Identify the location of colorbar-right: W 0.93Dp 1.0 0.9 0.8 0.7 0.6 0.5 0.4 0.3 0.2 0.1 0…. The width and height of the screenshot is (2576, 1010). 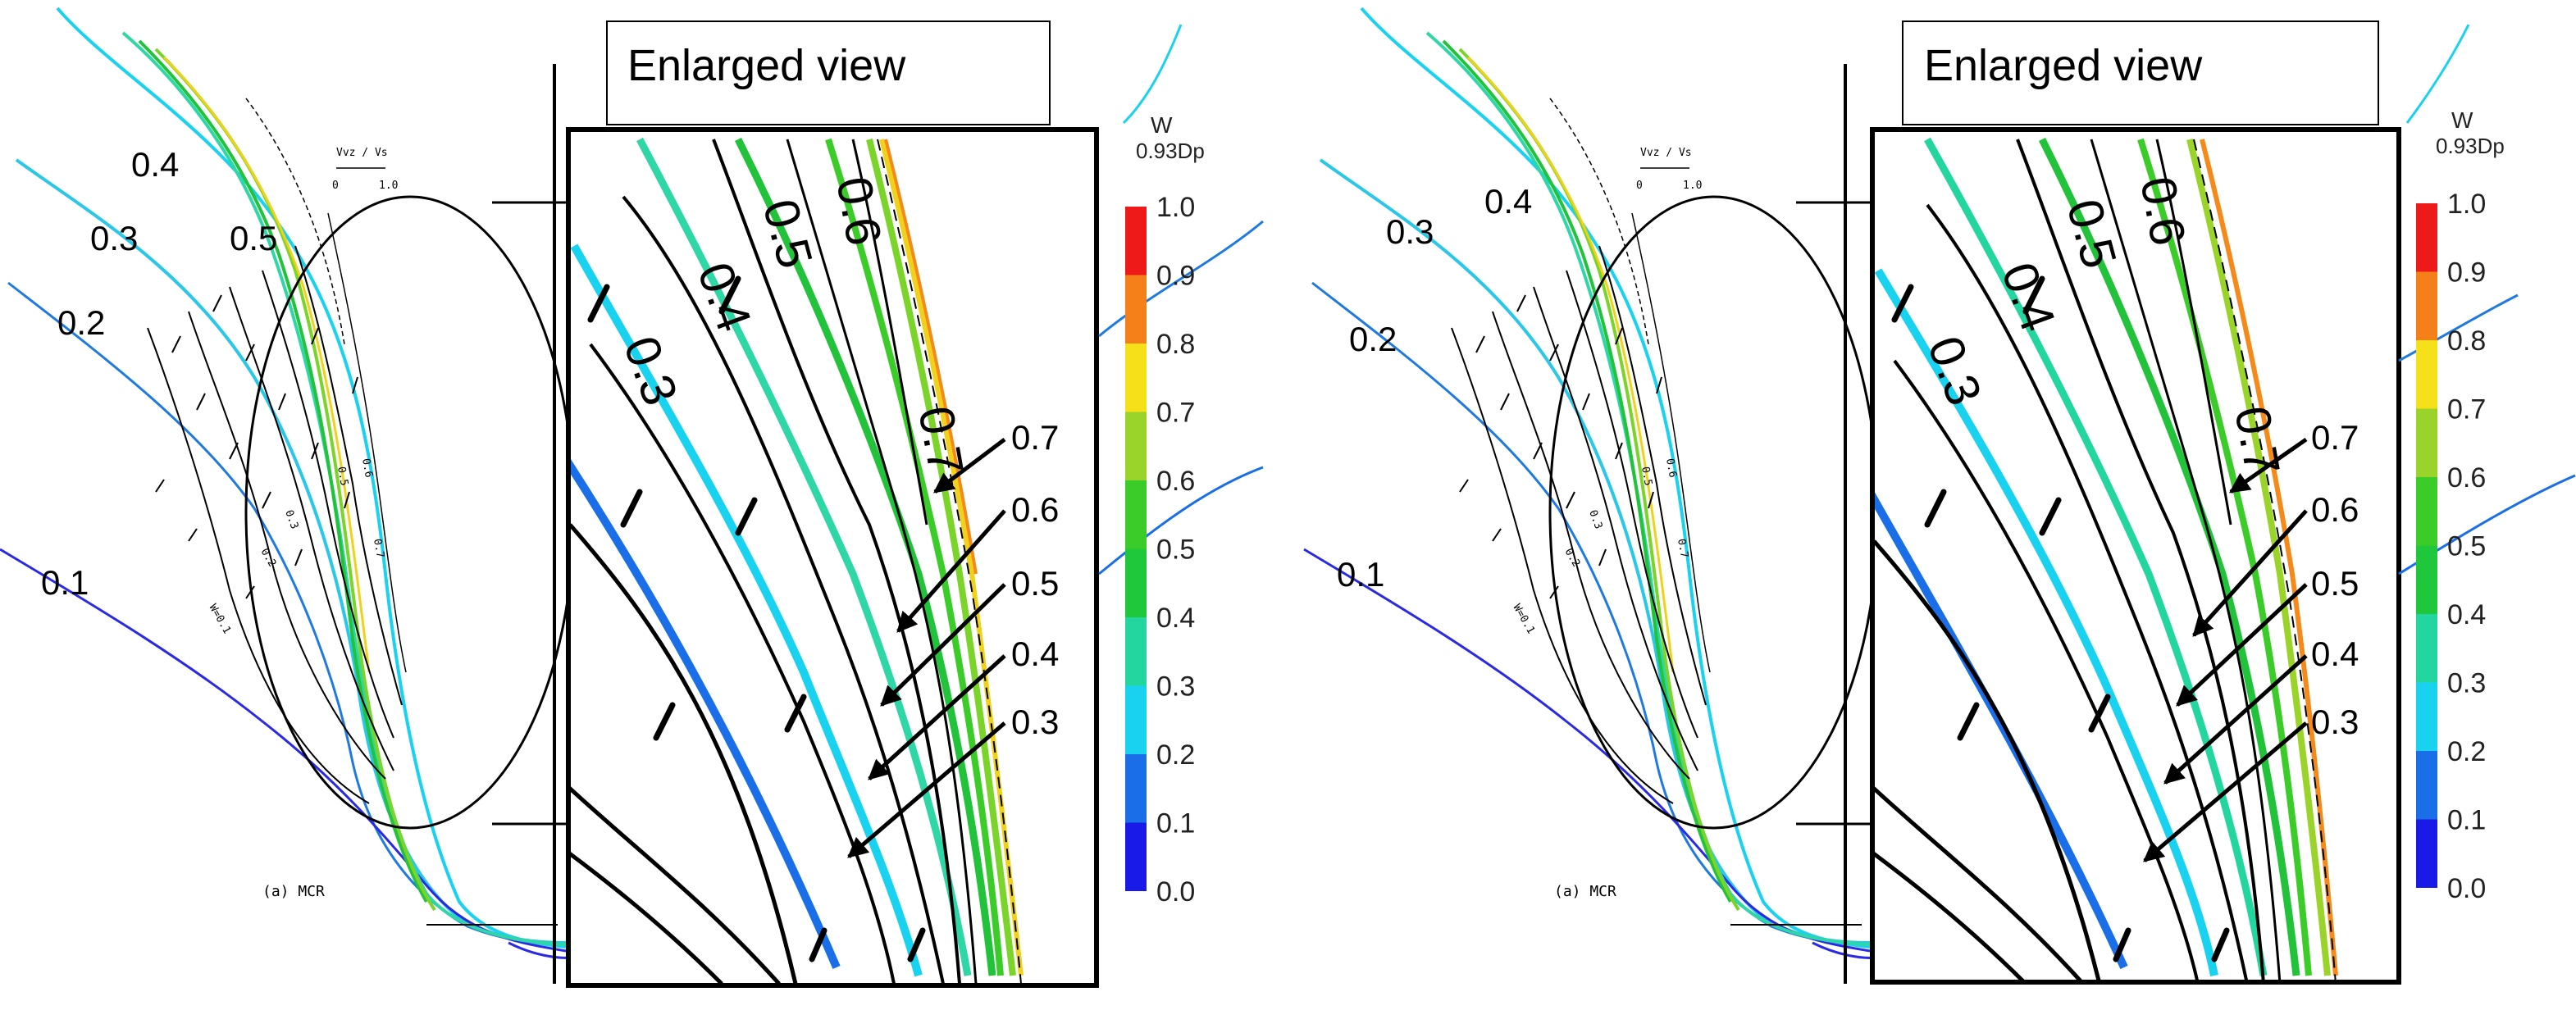
(2460, 505).